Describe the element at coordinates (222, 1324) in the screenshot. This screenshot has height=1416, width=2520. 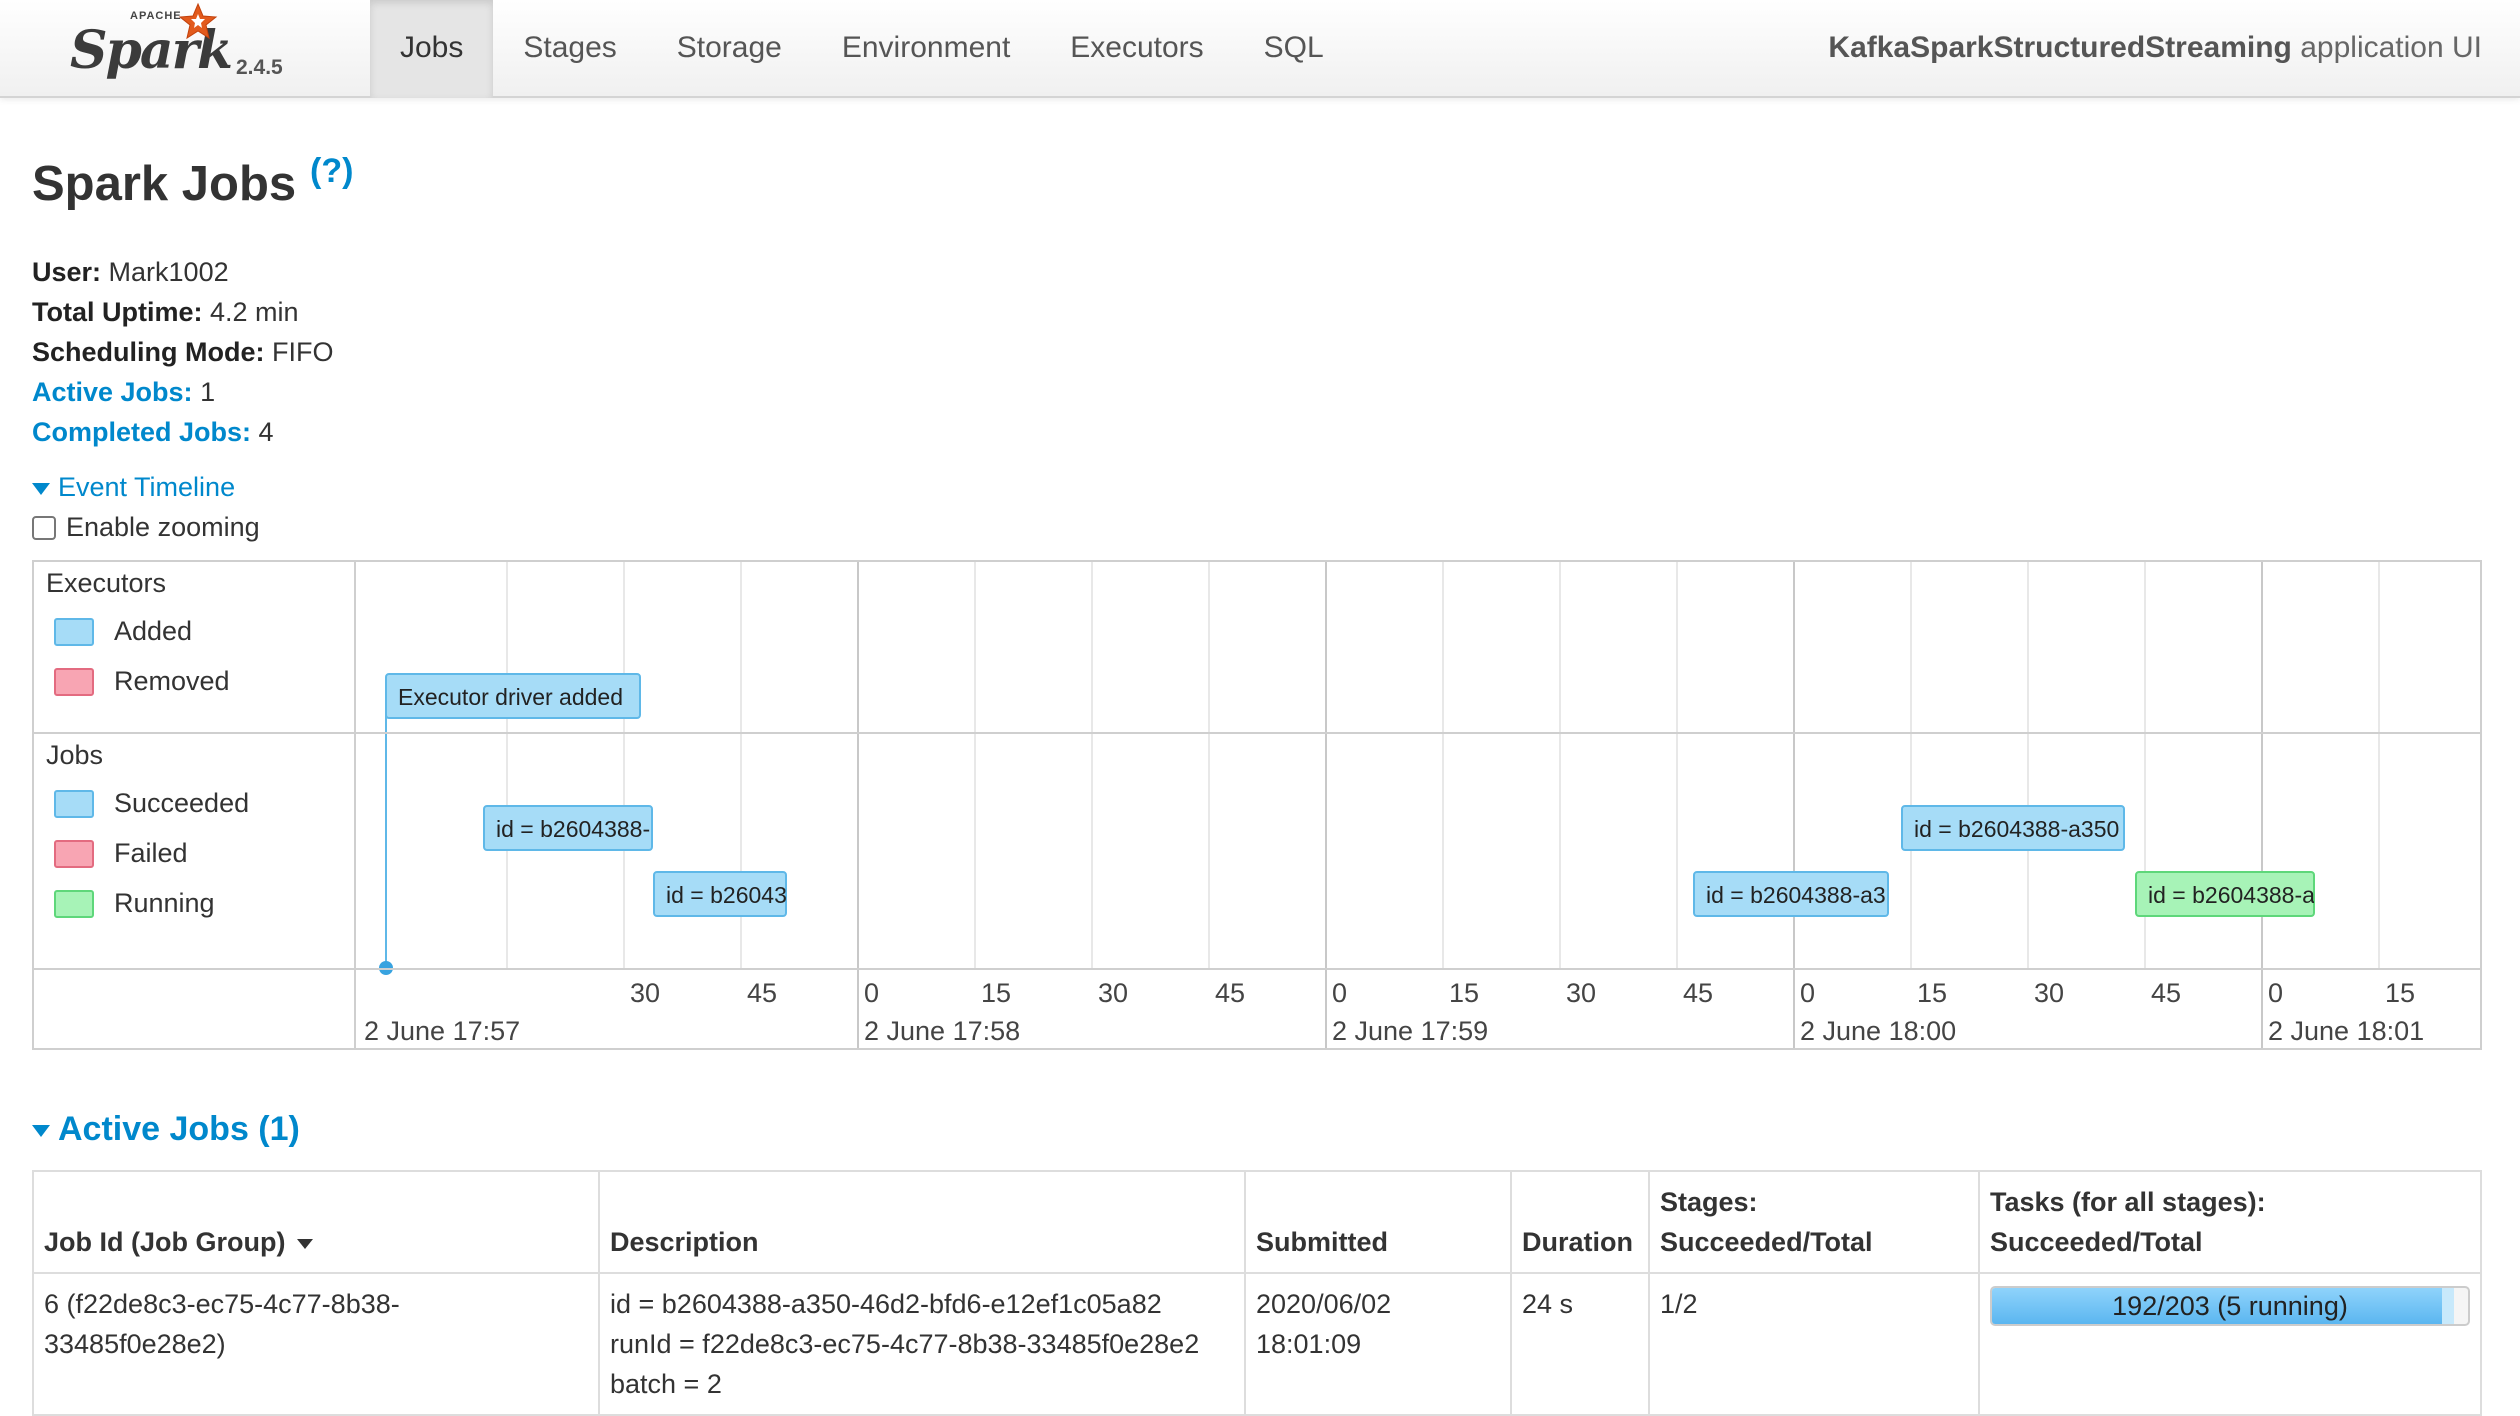
I see `job-id-link: 6 (f22de8c3-ec75-4c77-8b38- 33485f0e28e2)` at that location.